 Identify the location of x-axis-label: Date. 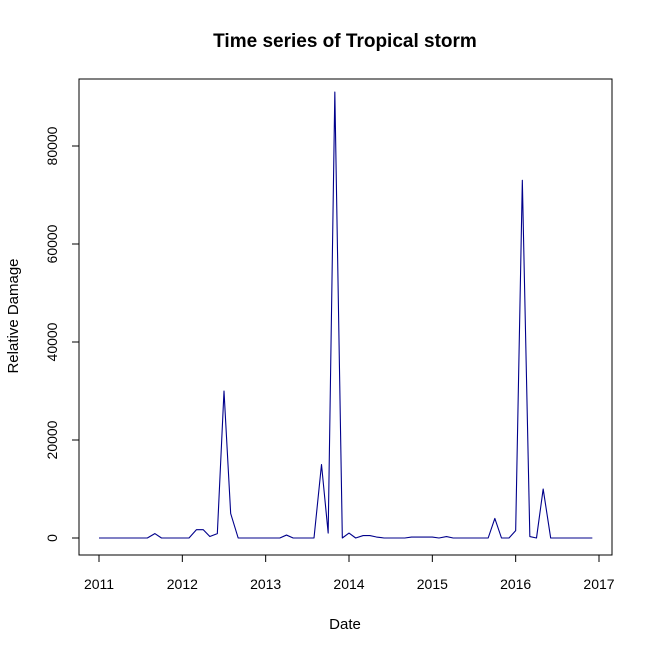
(345, 624).